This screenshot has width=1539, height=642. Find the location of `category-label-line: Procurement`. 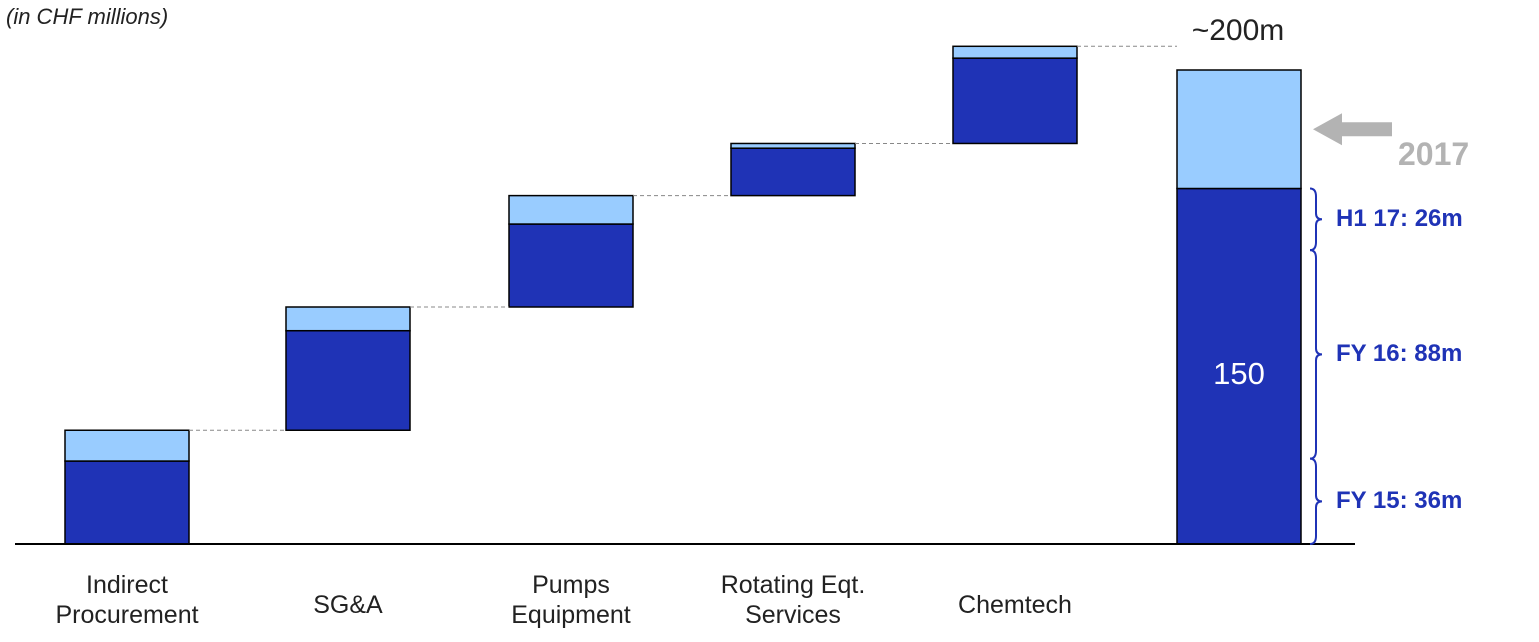

category-label-line: Procurement is located at coordinates (127, 615).